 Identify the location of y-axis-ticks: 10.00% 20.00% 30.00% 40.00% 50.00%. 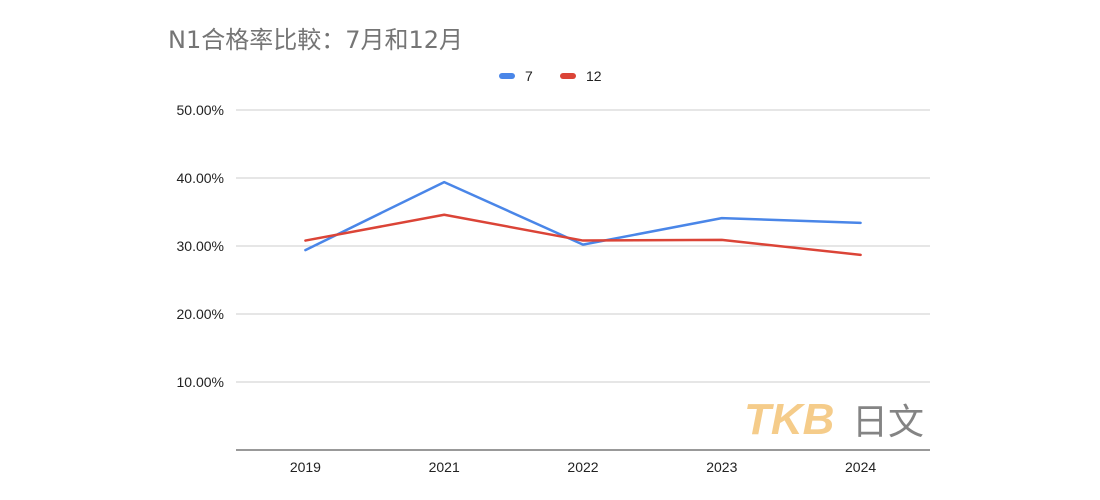
(200, 246).